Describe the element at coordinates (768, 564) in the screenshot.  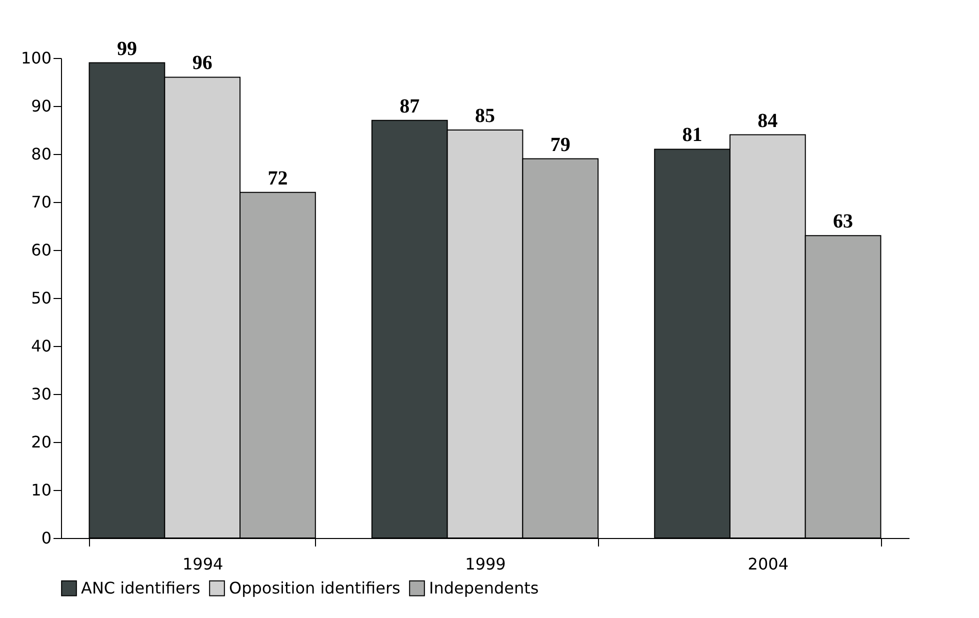
I see `x-tick-label: 2004` at that location.